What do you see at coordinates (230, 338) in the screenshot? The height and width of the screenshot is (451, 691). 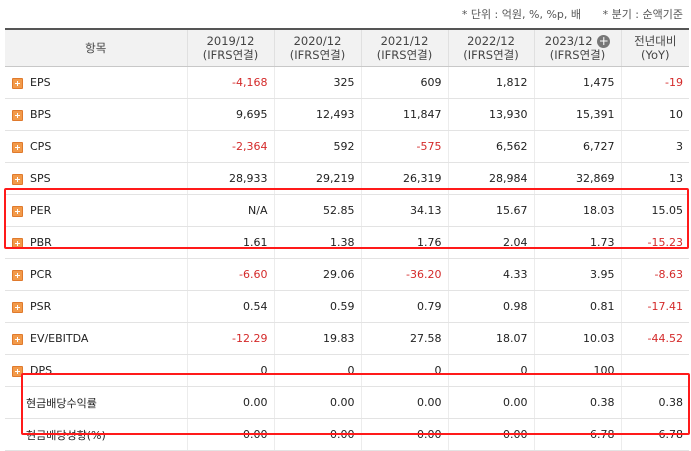 I see `value-cell: -12.29` at bounding box center [230, 338].